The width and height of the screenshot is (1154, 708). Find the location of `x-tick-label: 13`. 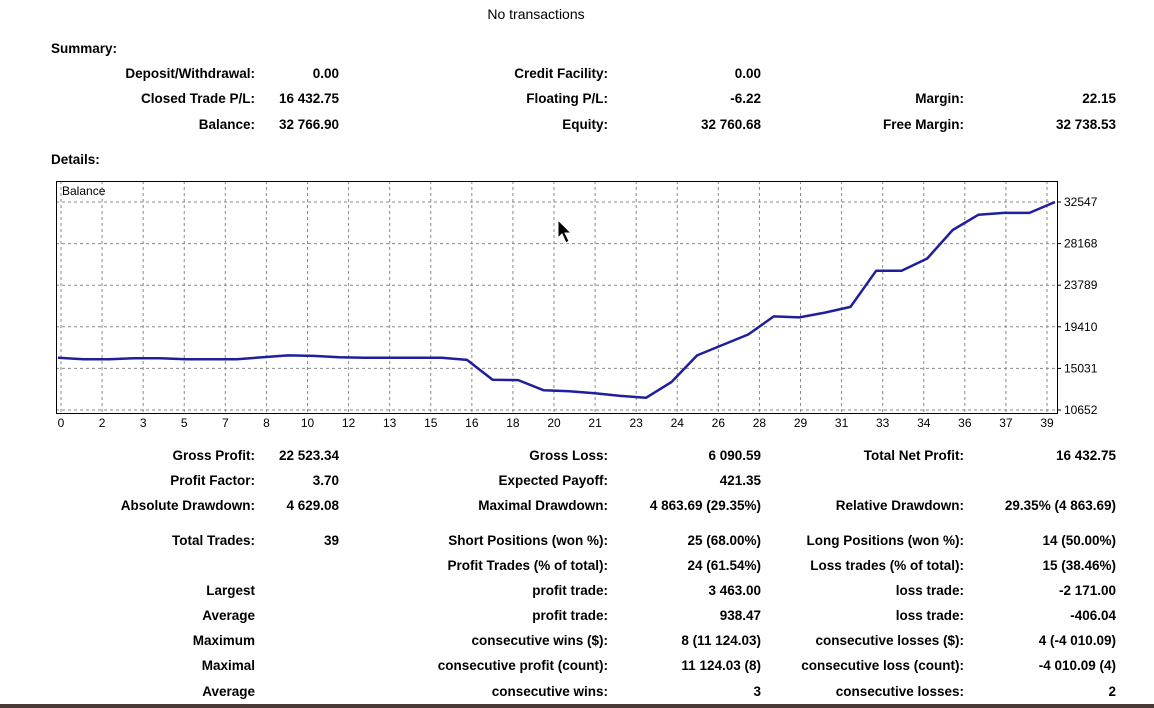

x-tick-label: 13 is located at coordinates (390, 423).